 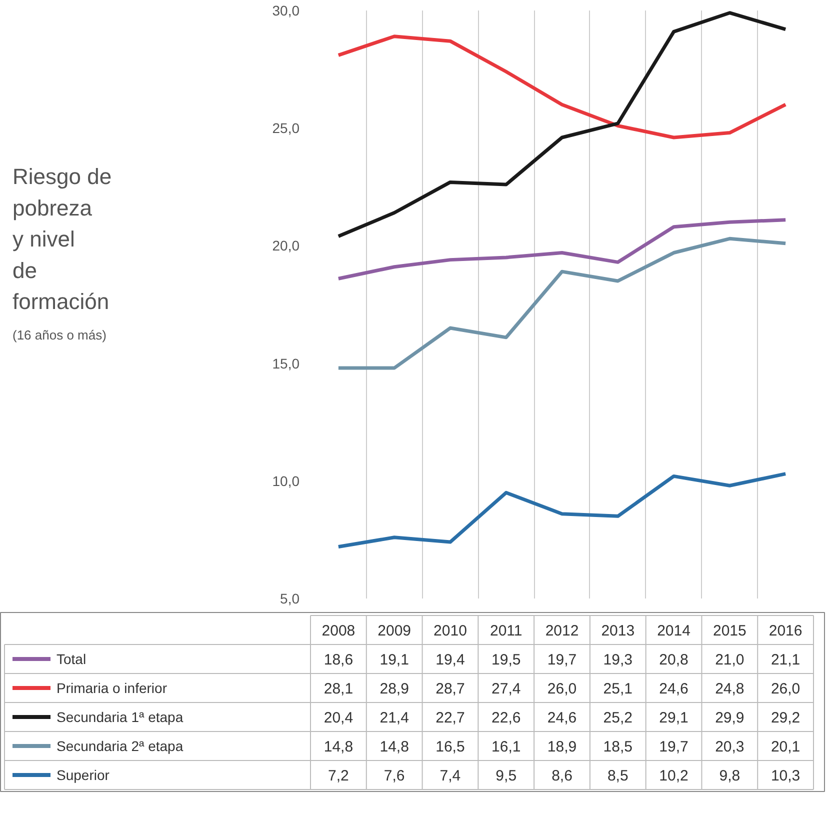 I want to click on text: Riesgo de pobreza y nivel de formación, so click(x=62, y=239).